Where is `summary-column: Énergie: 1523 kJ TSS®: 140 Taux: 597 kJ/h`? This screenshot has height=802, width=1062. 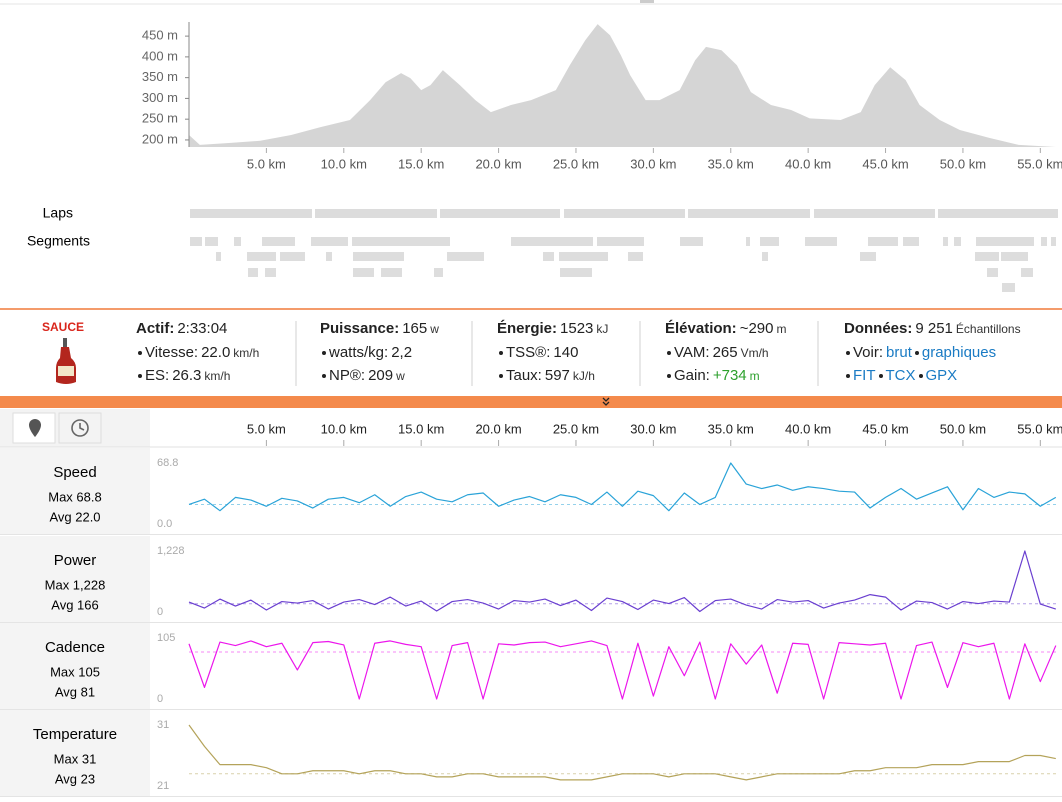
summary-column: Énergie: 1523 kJ TSS®: 140 Taux: 597 kJ/h is located at coordinates (554, 352).